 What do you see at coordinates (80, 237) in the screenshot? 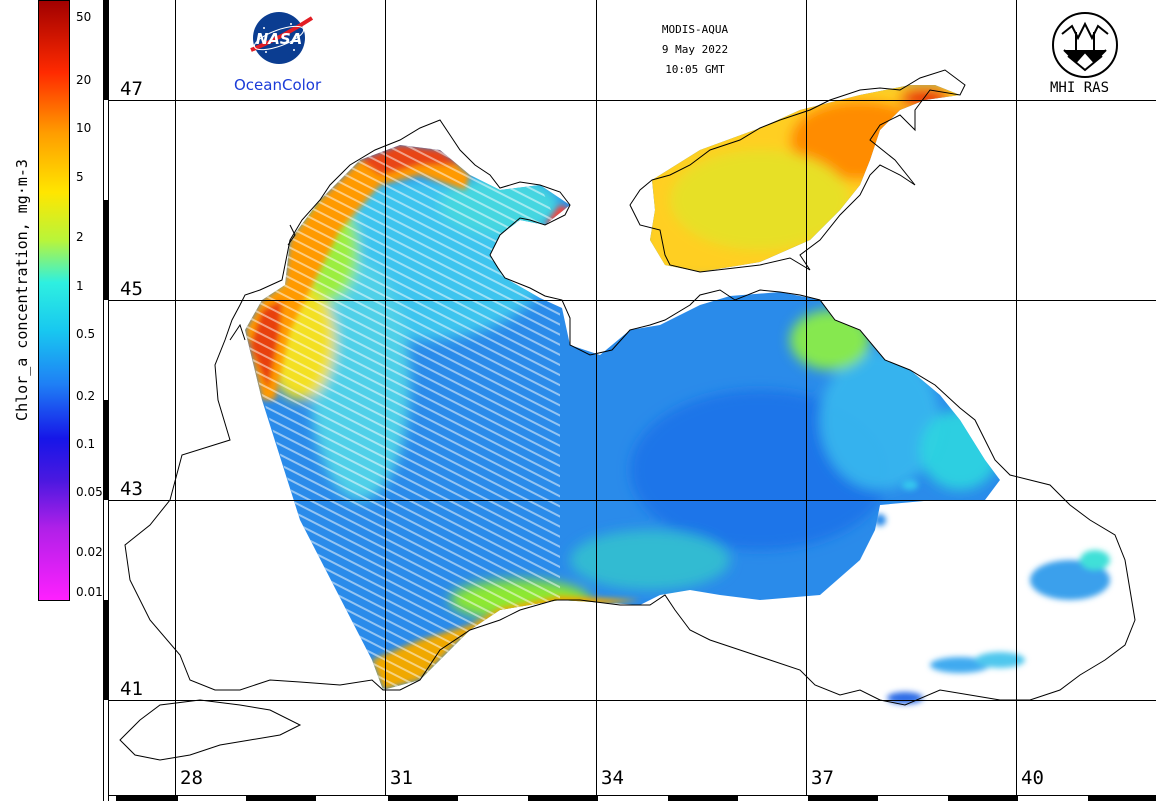
I see `colorbar-tick-label: 2` at bounding box center [80, 237].